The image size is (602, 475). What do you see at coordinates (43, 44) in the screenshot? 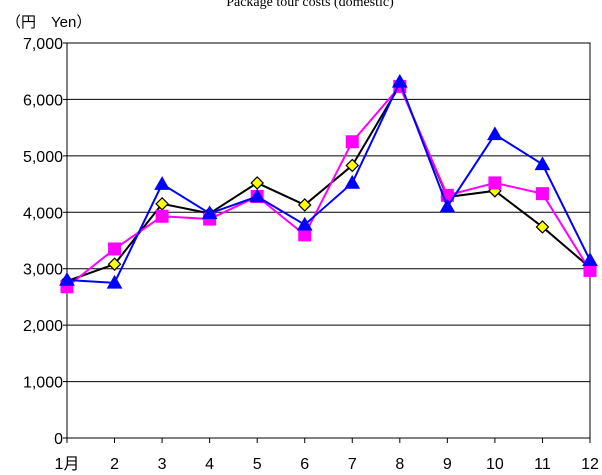
I see `y-tick-label: 7,000` at bounding box center [43, 44].